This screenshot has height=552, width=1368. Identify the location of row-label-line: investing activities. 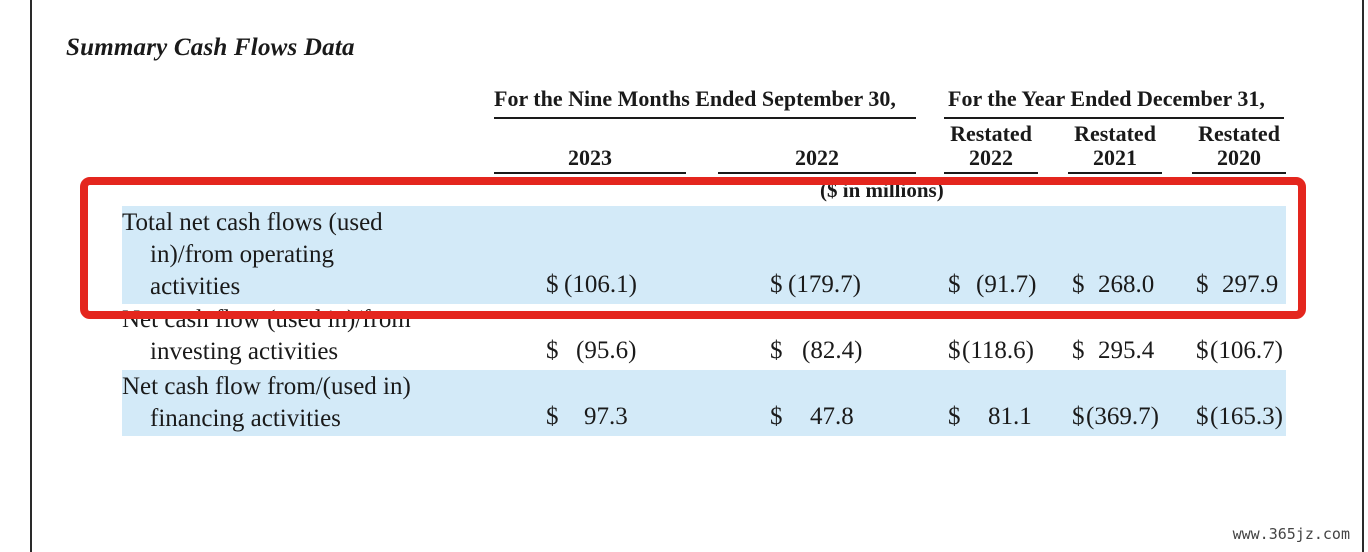
(244, 351).